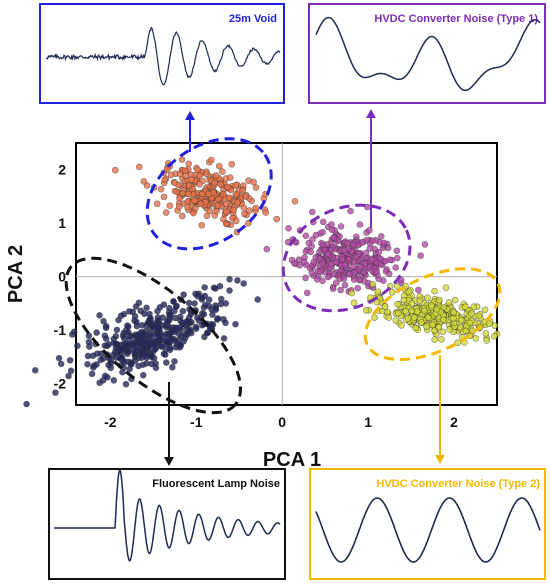 The height and width of the screenshot is (586, 550). Describe the element at coordinates (162, 53) in the screenshot. I see `panel-void: 25m Void` at that location.